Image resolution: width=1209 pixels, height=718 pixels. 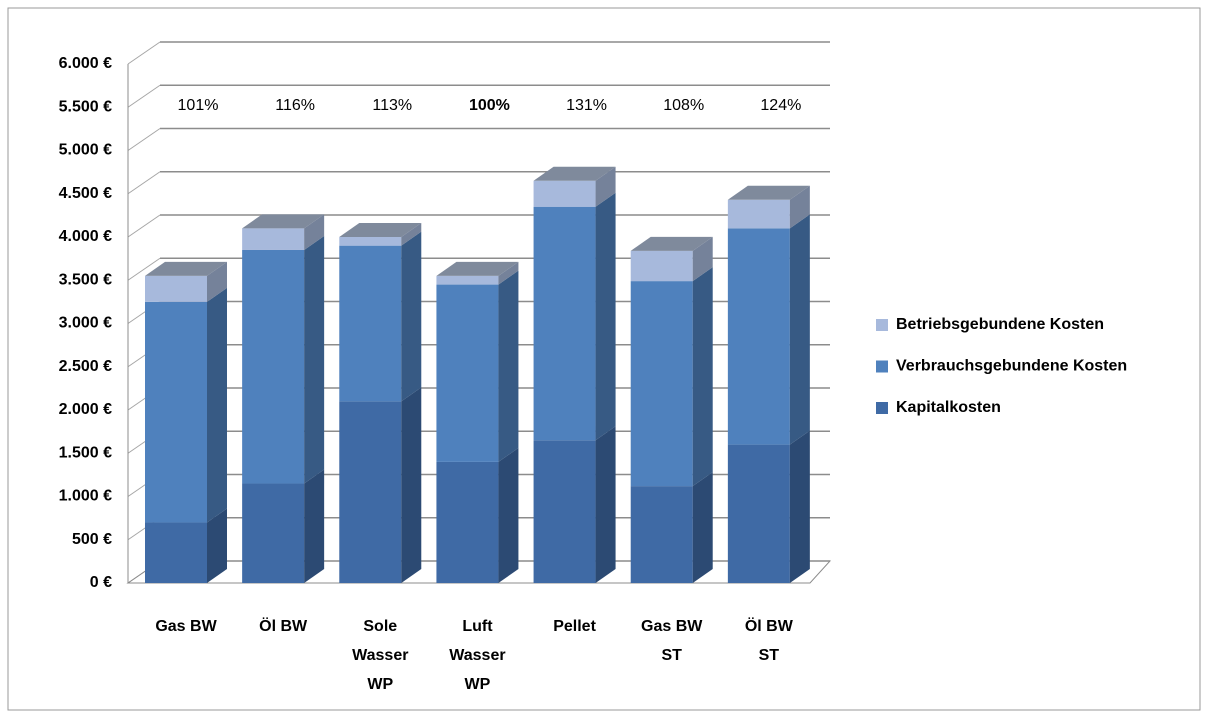 I want to click on x-tick-label: Luft, so click(x=477, y=626).